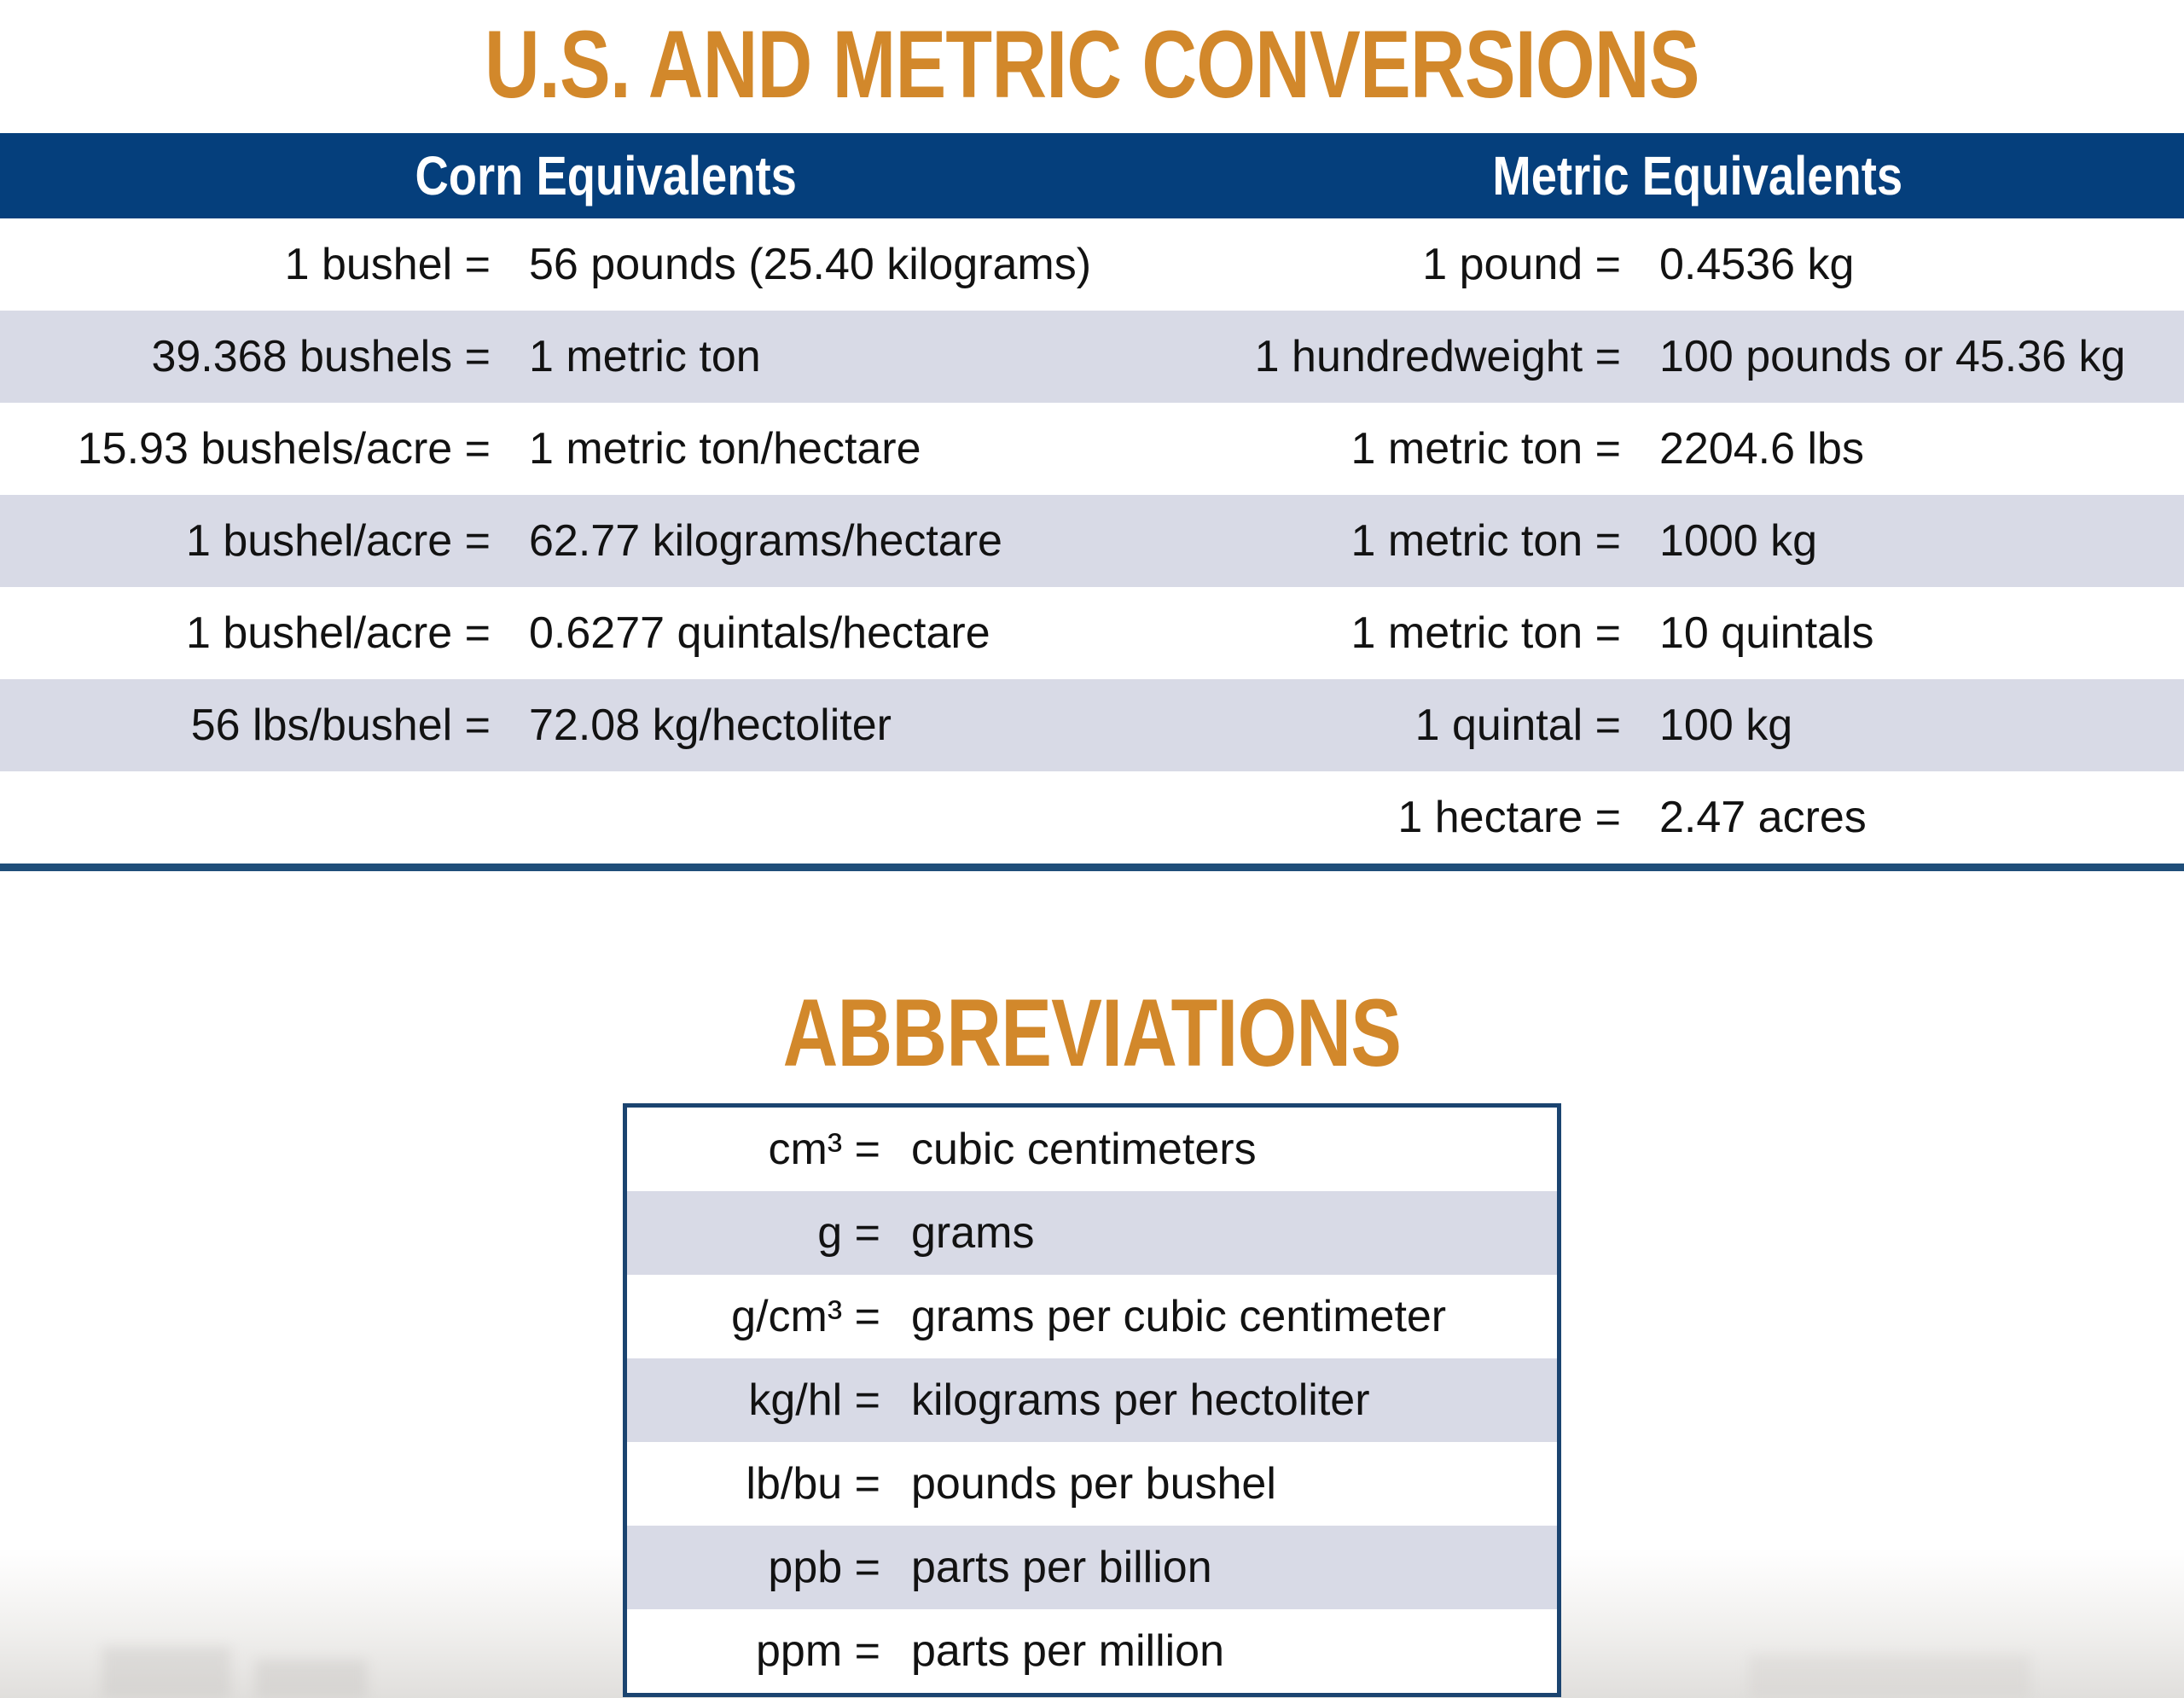  Describe the element at coordinates (814, 1400) in the screenshot. I see `abbr-symbol: kg/hl =` at that location.